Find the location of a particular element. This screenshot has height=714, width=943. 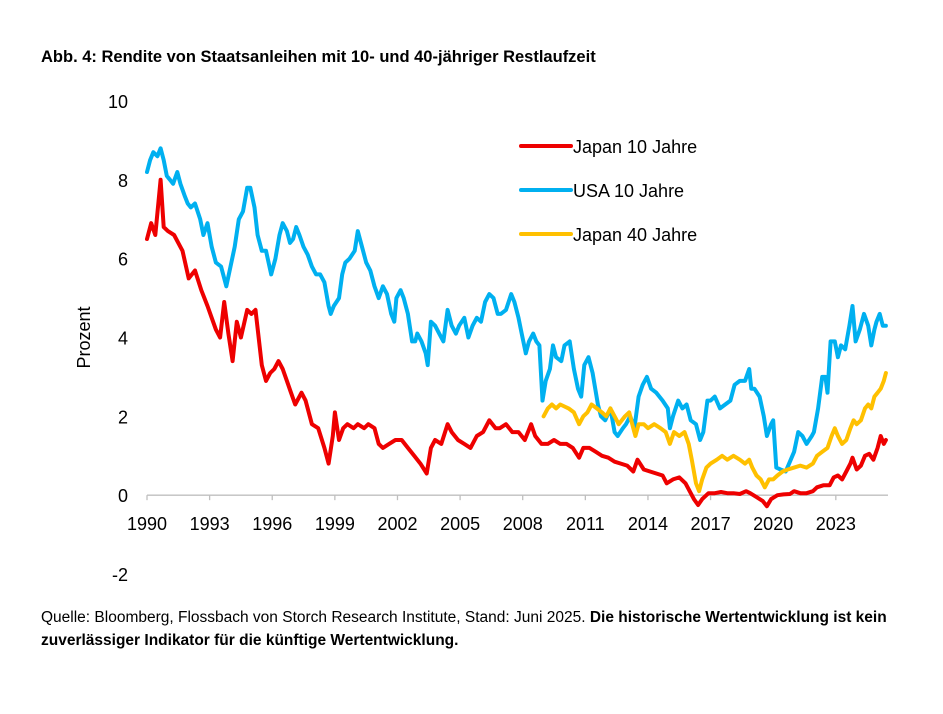

x-tick-label: 1996 is located at coordinates (272, 524).